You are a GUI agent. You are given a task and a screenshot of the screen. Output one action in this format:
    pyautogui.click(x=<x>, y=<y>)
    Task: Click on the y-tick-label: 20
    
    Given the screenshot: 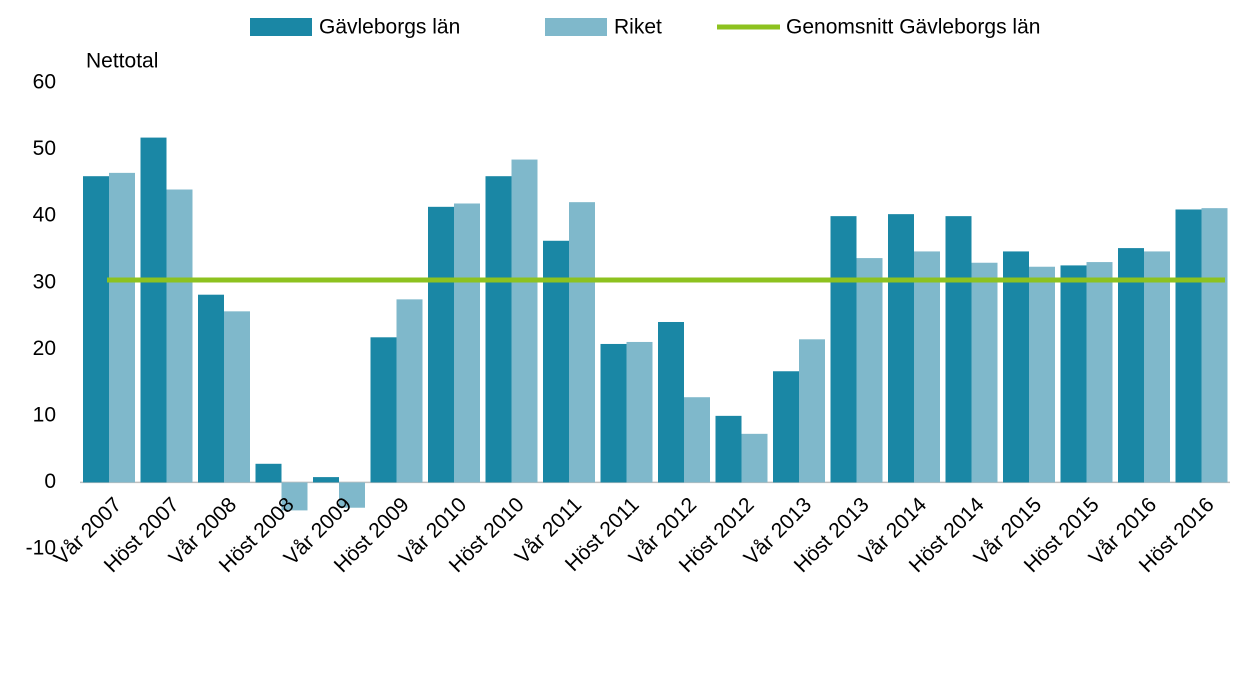 What is the action you would take?
    pyautogui.click(x=44, y=348)
    